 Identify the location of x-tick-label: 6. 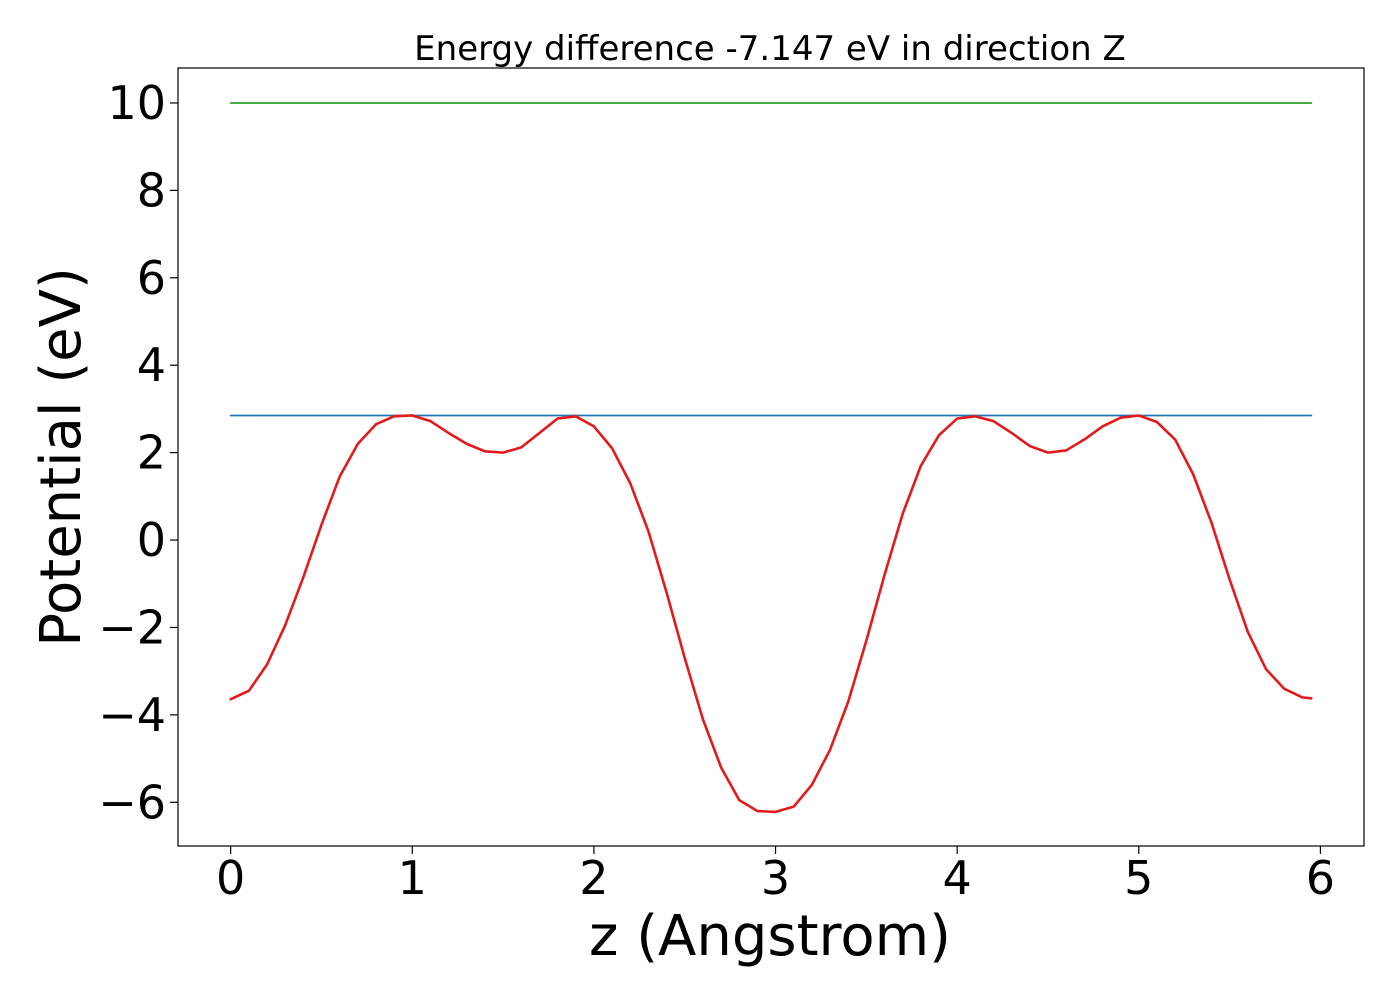
(1320, 878).